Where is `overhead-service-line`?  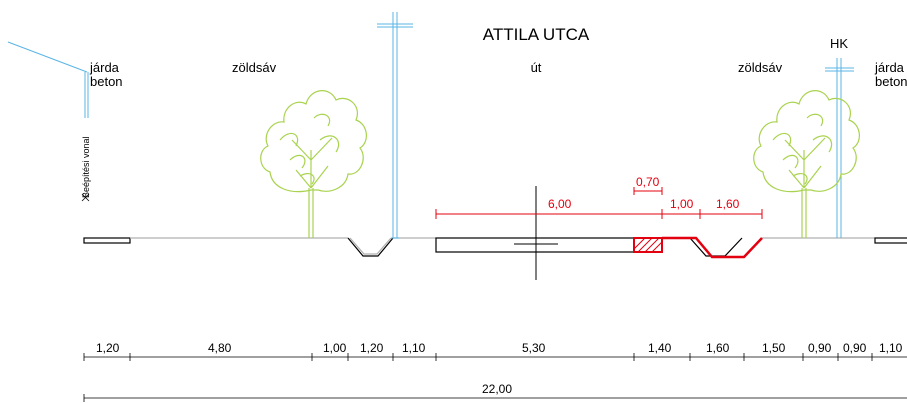
overhead-service-line is located at coordinates (48, 79).